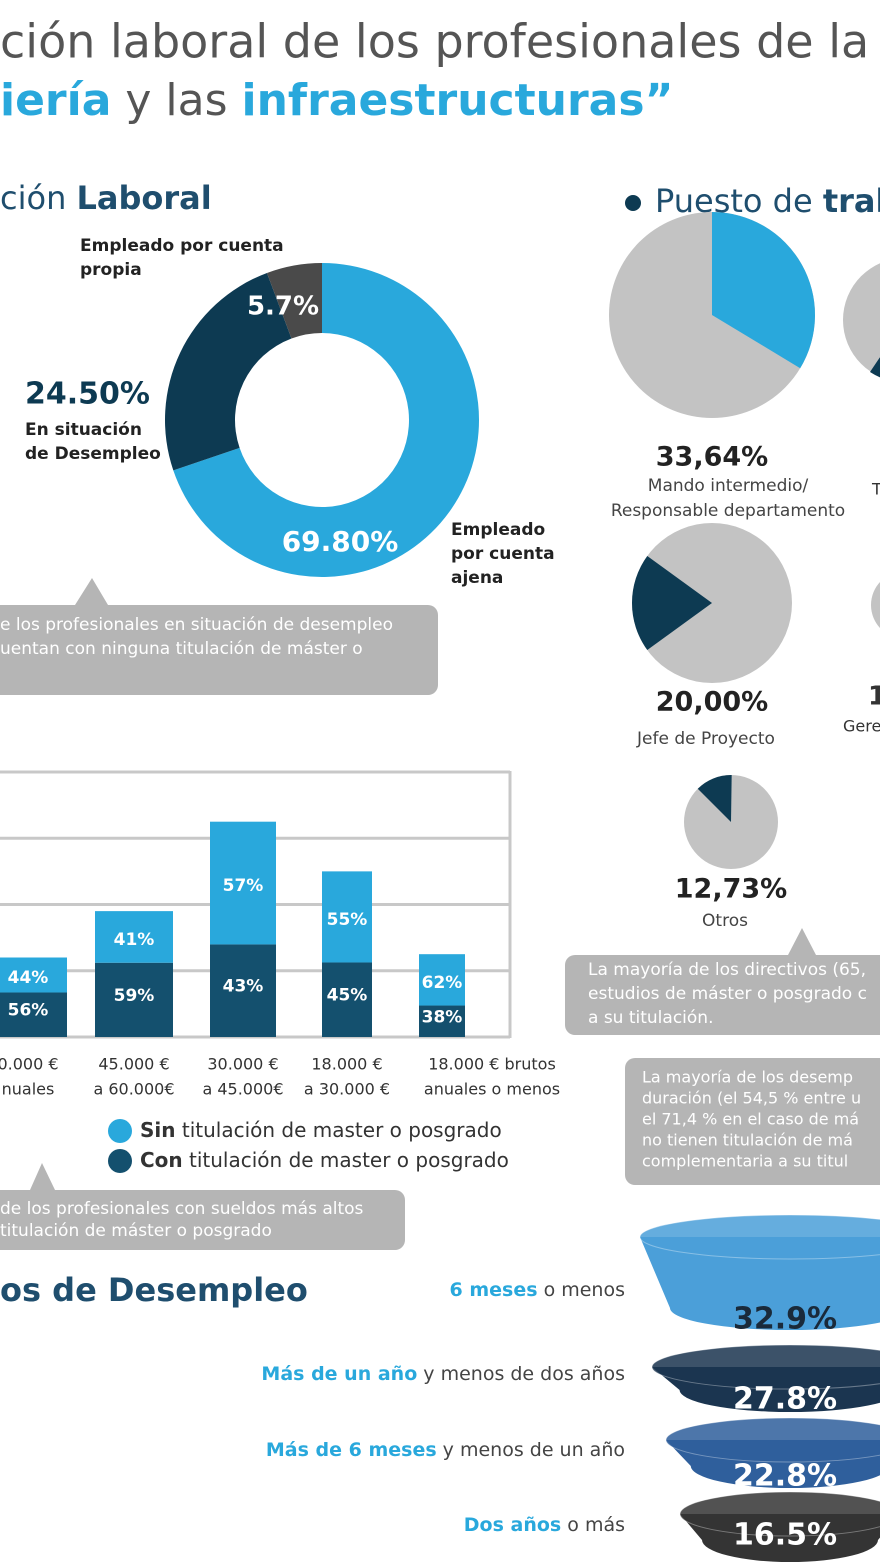 Image resolution: width=880 pixels, height=1564 pixels. What do you see at coordinates (725, 921) in the screenshot?
I see `category-label: Otros` at bounding box center [725, 921].